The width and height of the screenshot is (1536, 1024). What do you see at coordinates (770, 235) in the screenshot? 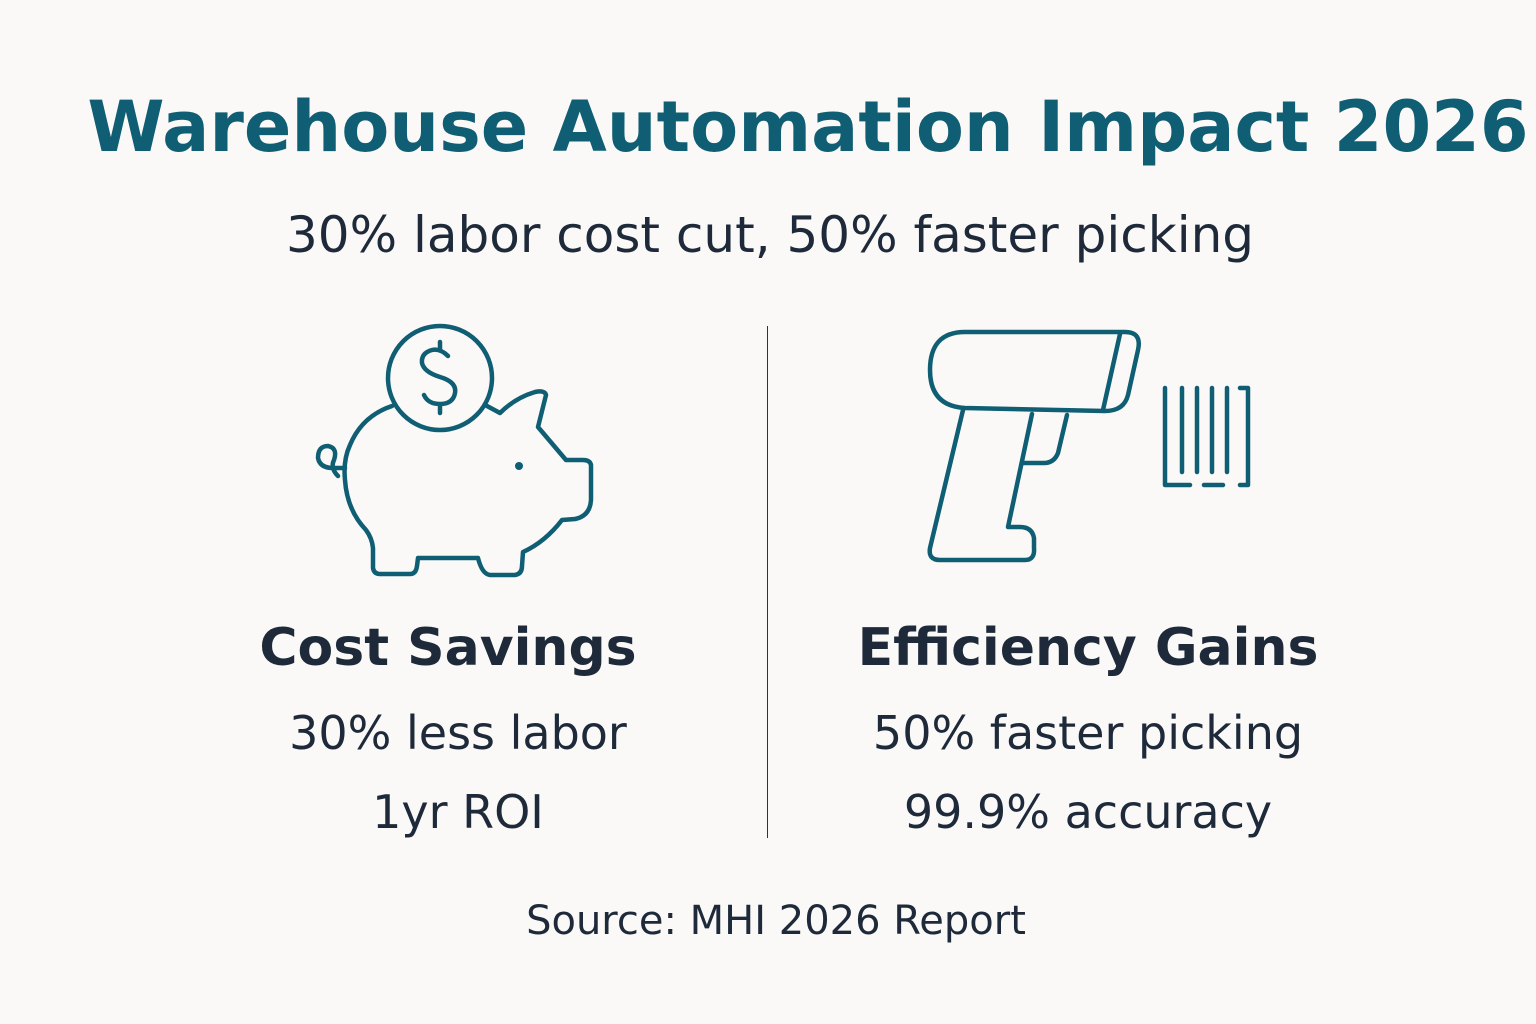
I see `subtitle: 30% labor cost cut, 50% faster picking` at bounding box center [770, 235].